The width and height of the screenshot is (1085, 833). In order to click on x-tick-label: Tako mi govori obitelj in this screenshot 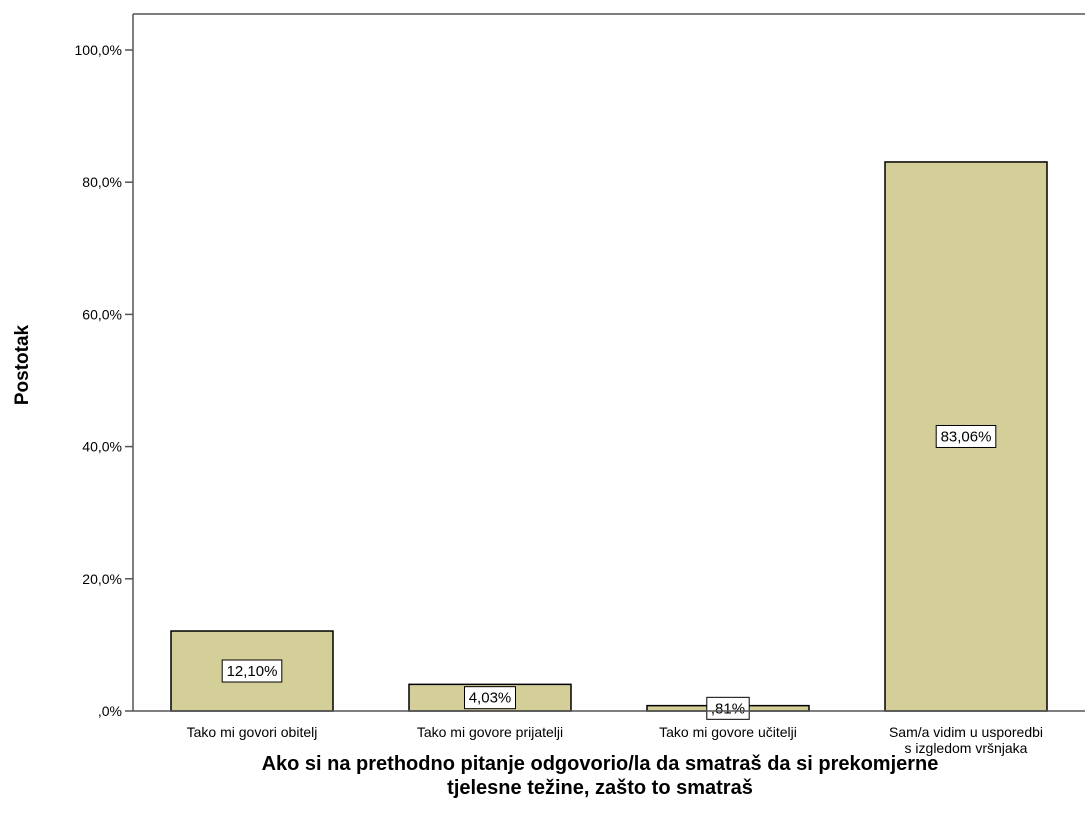, I will do `click(252, 732)`.